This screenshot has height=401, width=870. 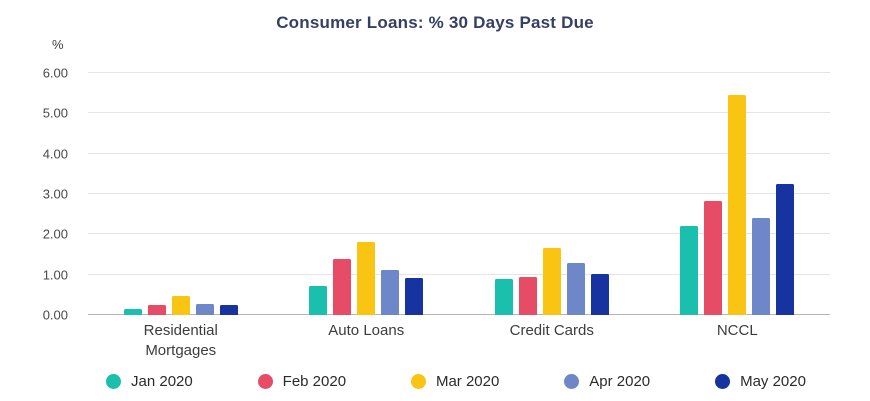 I want to click on legend-item: Jan 2020, so click(x=149, y=381).